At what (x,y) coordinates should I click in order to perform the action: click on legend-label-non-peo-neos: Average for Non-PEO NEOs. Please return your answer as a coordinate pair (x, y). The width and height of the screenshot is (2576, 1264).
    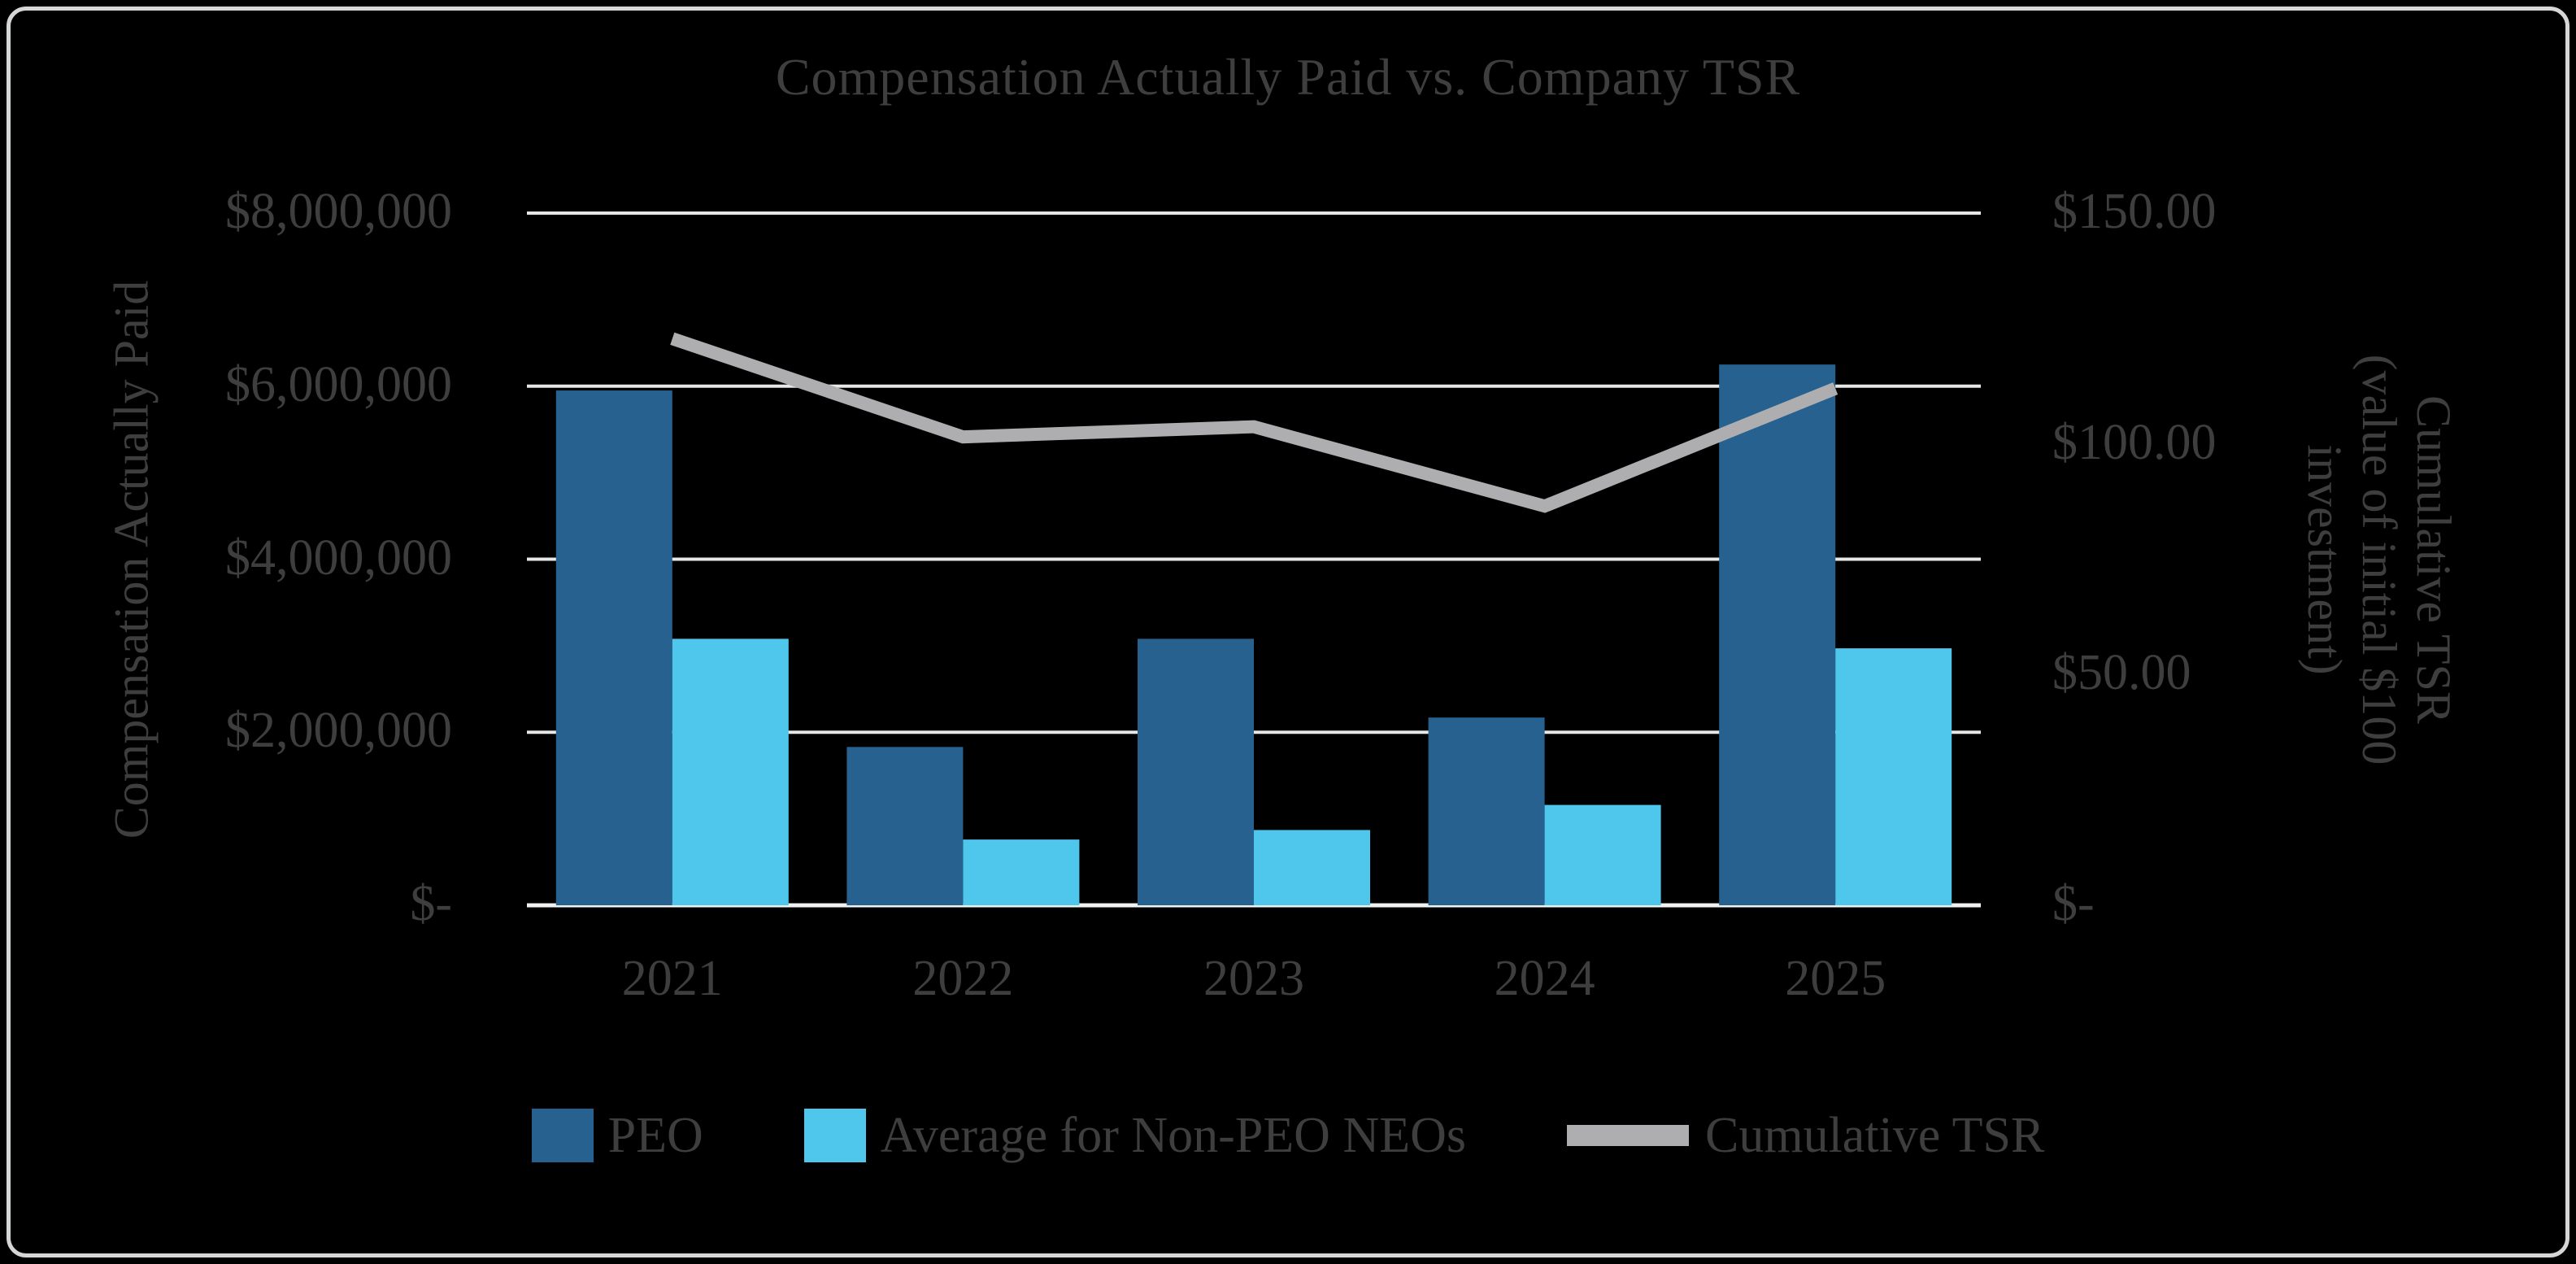
    Looking at the image, I should click on (1173, 1135).